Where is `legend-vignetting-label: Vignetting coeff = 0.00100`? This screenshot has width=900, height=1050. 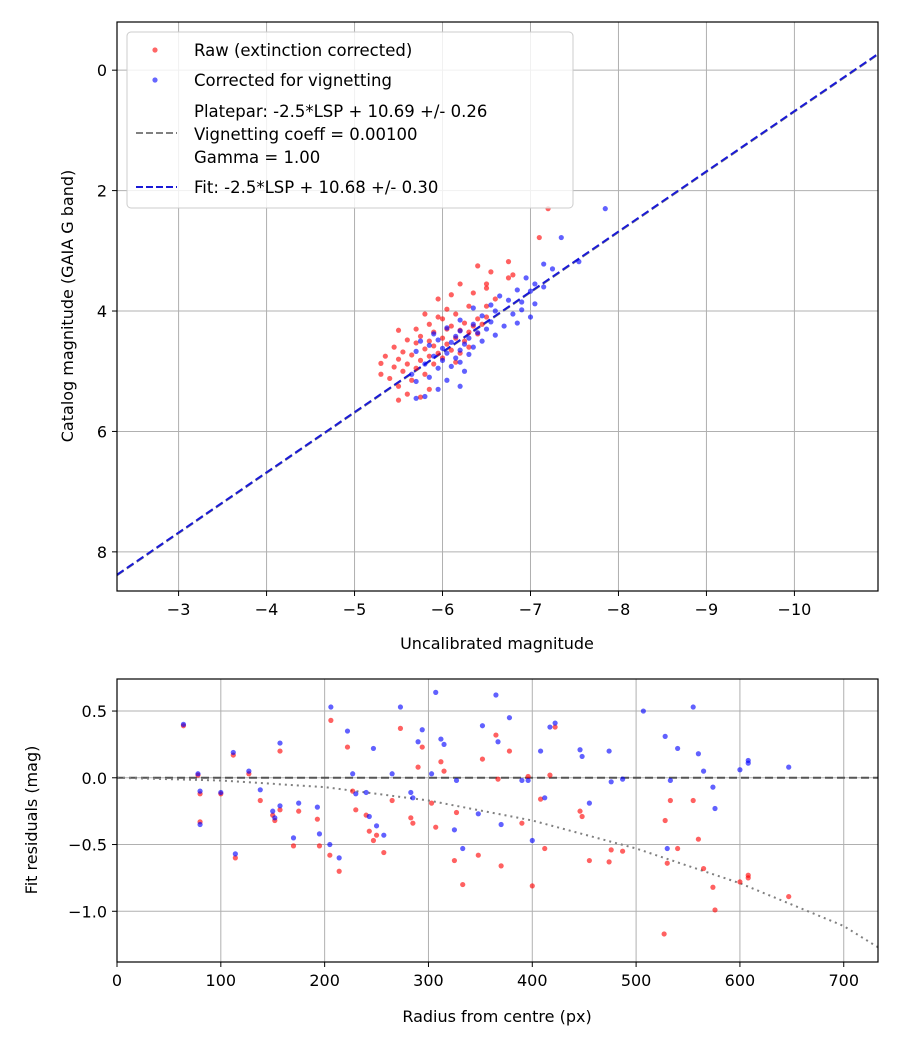 legend-vignetting-label: Vignetting coeff = 0.00100 is located at coordinates (306, 134).